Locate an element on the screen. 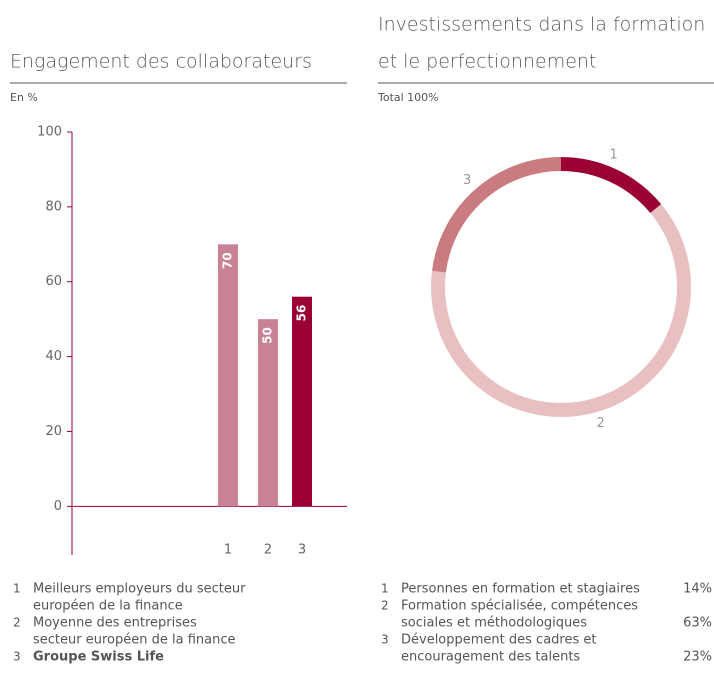 The height and width of the screenshot is (683, 714). y-tick-label: 100 is located at coordinates (49, 132).